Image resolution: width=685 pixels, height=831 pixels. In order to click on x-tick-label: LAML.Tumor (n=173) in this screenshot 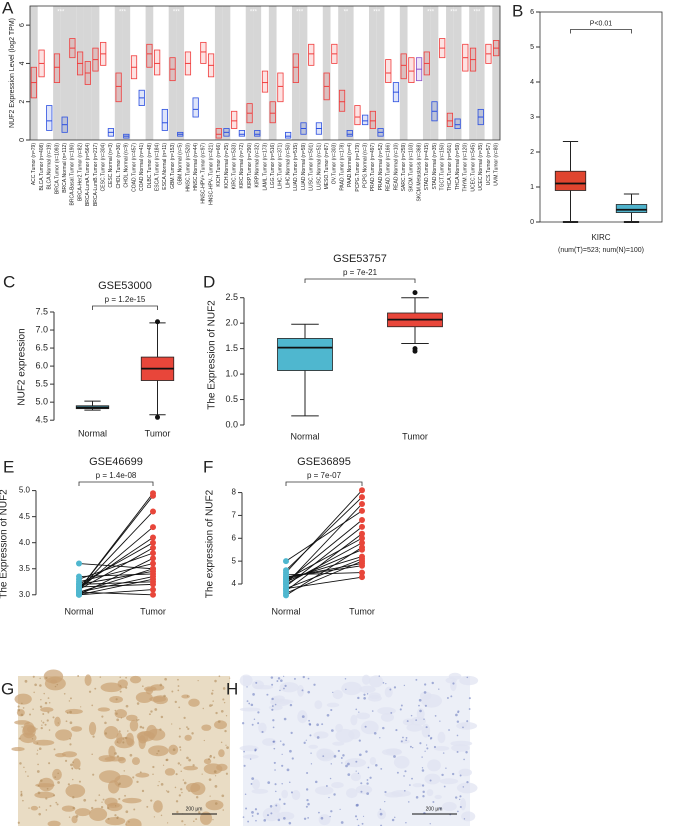, I will do `click(265, 167)`.